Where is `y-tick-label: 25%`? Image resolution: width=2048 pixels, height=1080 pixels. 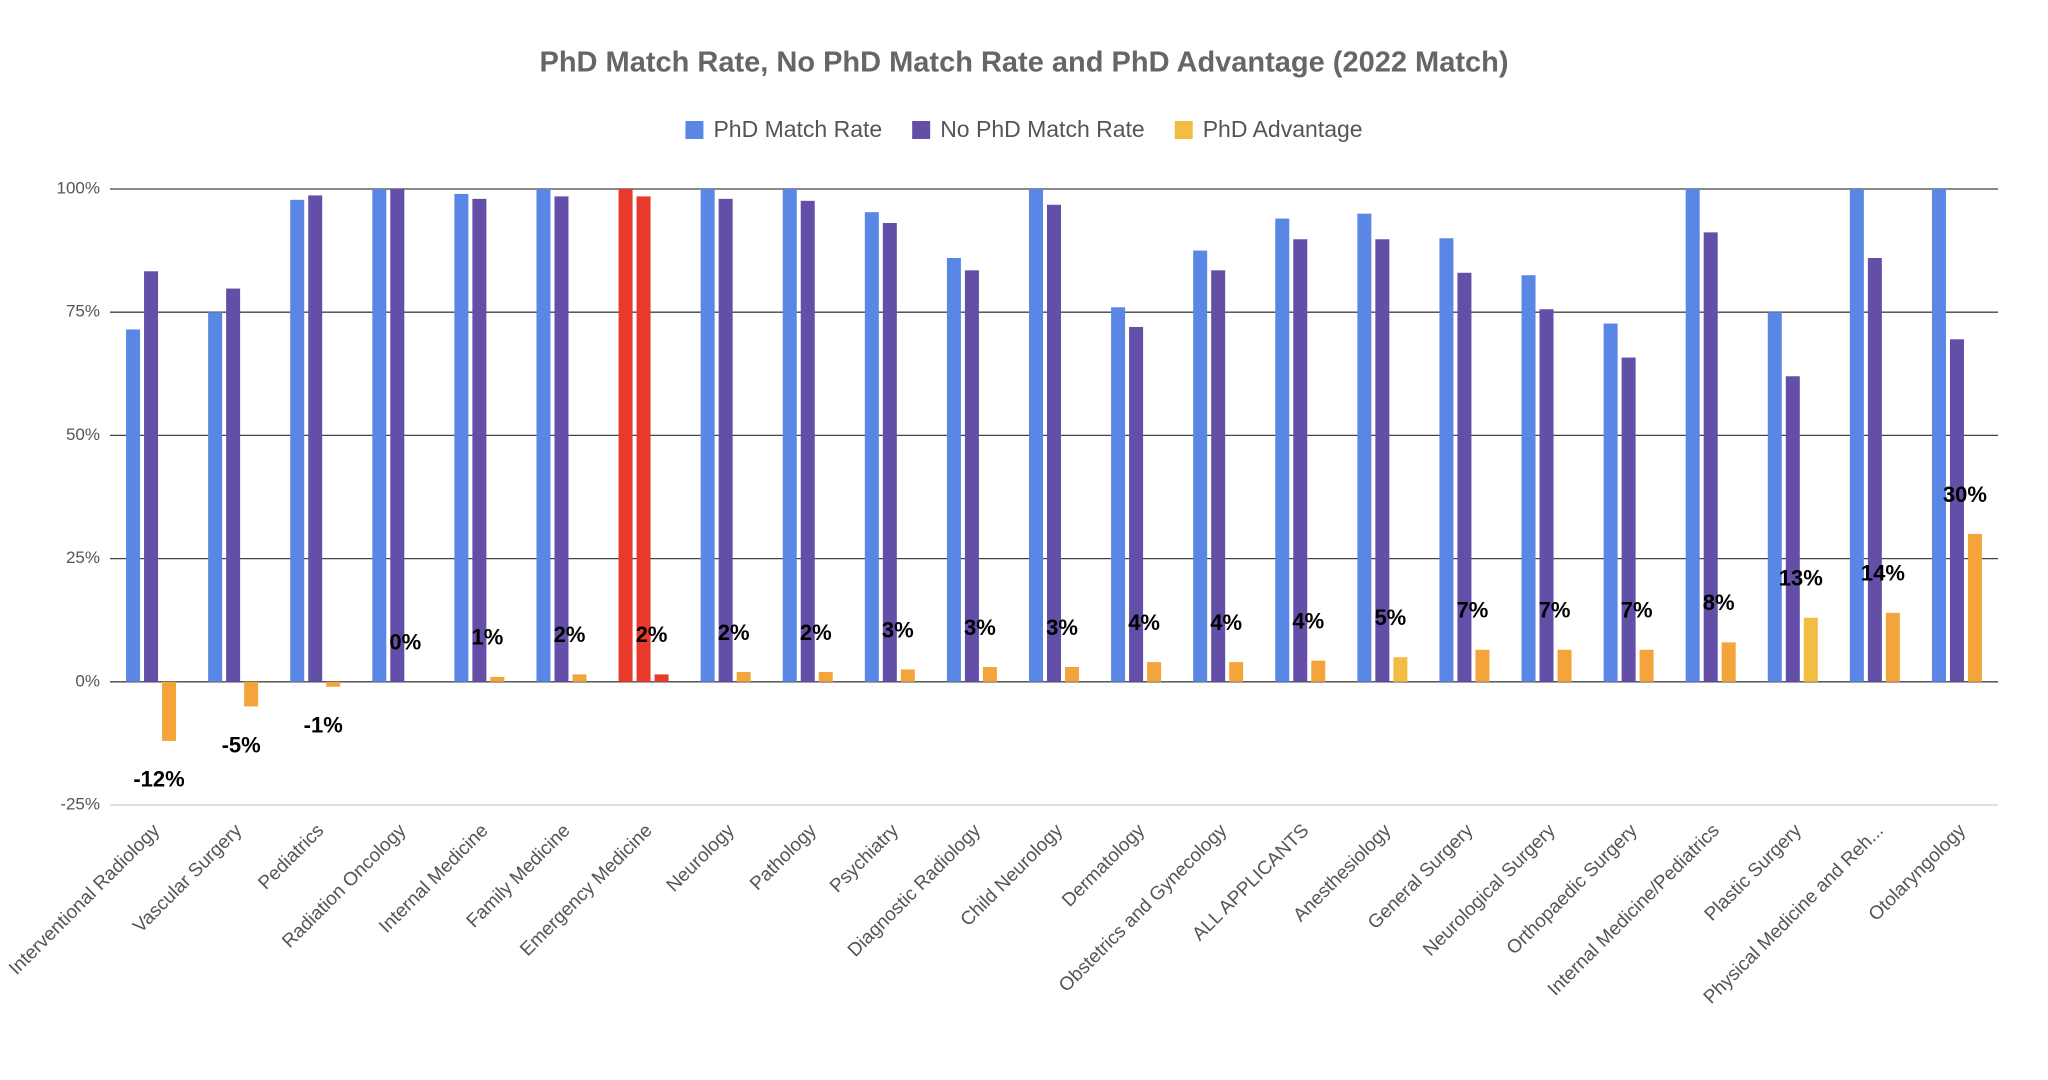
y-tick-label: 25% is located at coordinates (83, 557).